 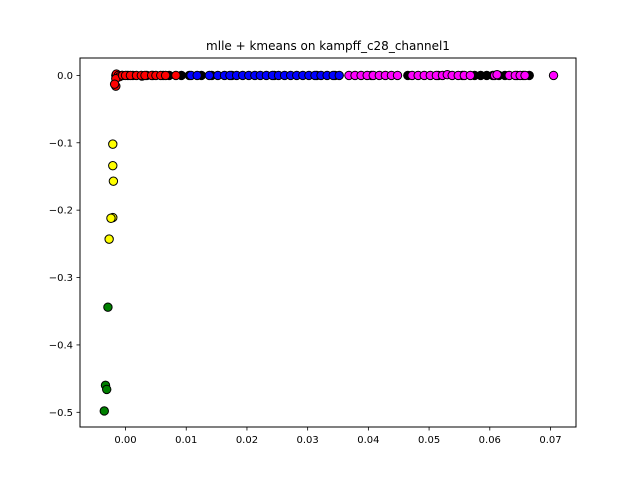 I want to click on x-tick-label: 0.03, so click(x=308, y=440).